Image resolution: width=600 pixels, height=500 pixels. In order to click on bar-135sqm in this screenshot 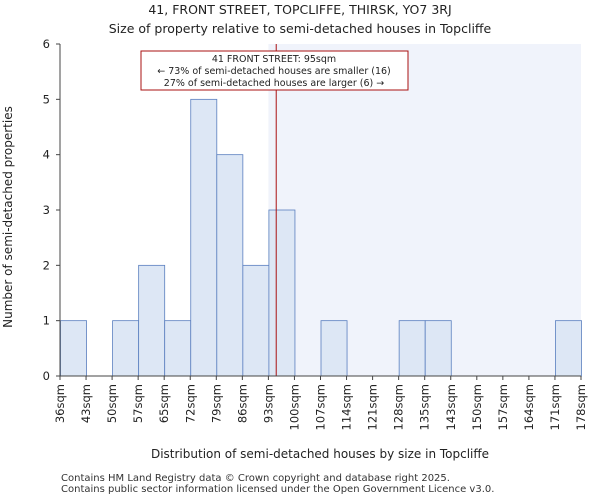, I will do `click(438, 348)`.